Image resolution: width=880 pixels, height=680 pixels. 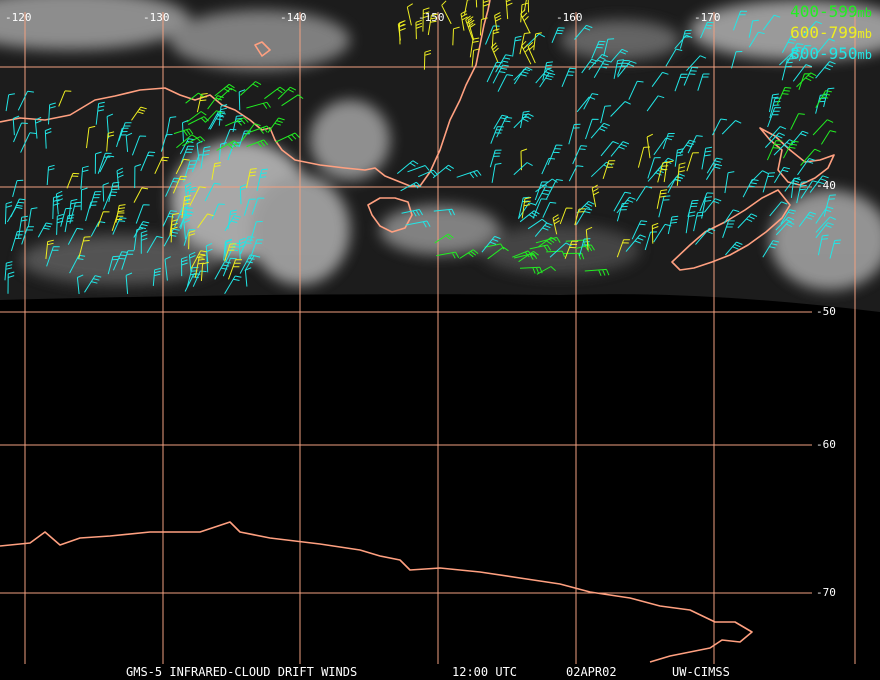 I want to click on new-zealand-north-coastline, so click(x=797, y=156).